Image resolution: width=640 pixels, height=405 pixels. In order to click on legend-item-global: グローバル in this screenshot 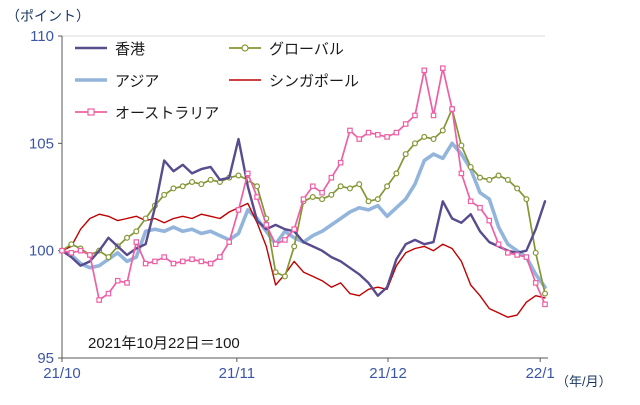, I will do `click(286, 48)`.